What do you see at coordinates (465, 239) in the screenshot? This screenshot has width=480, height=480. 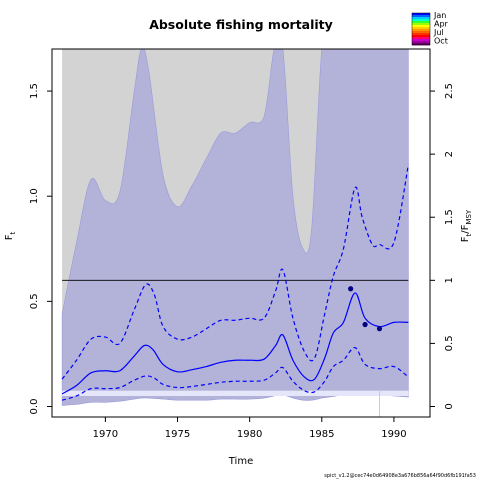 I see `y2-axis-title-main: F` at bounding box center [465, 239].